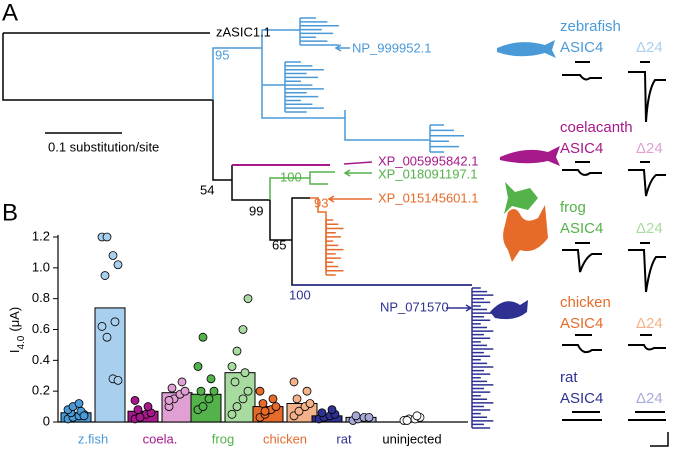  Describe the element at coordinates (569, 377) in the screenshot. I see `species-name: rat` at that location.